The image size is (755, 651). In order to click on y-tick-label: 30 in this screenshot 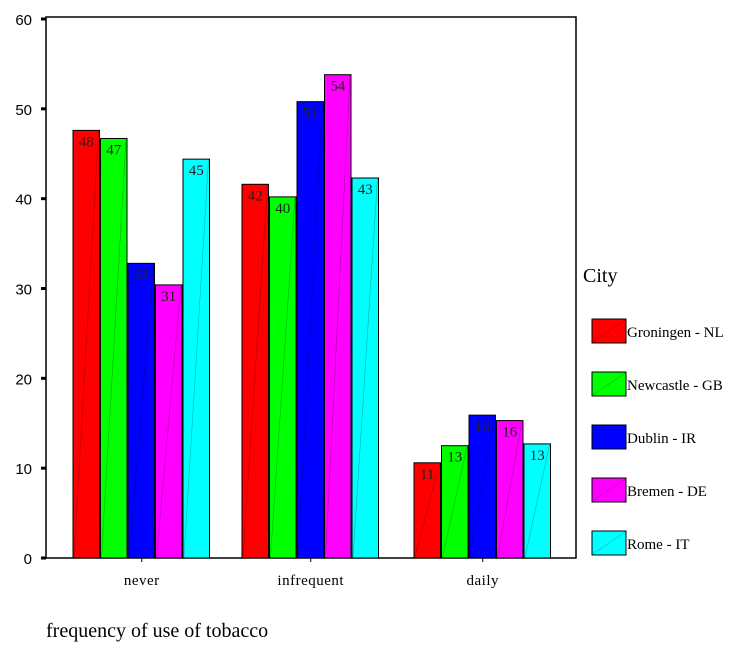, I will do `click(23, 290)`.